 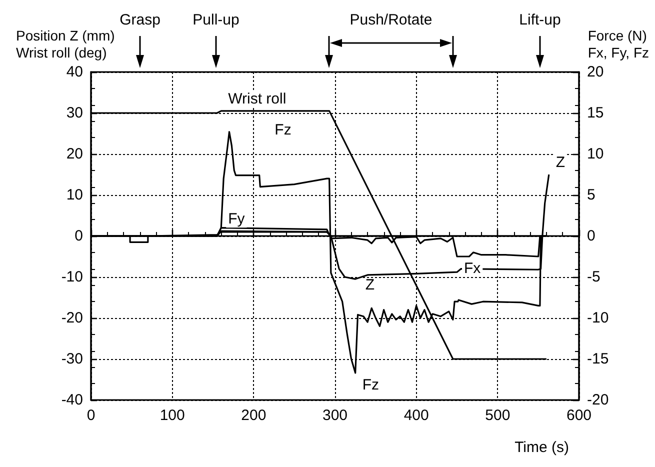 What do you see at coordinates (72, 359) in the screenshot?
I see `y-tick-label: -30` at bounding box center [72, 359].